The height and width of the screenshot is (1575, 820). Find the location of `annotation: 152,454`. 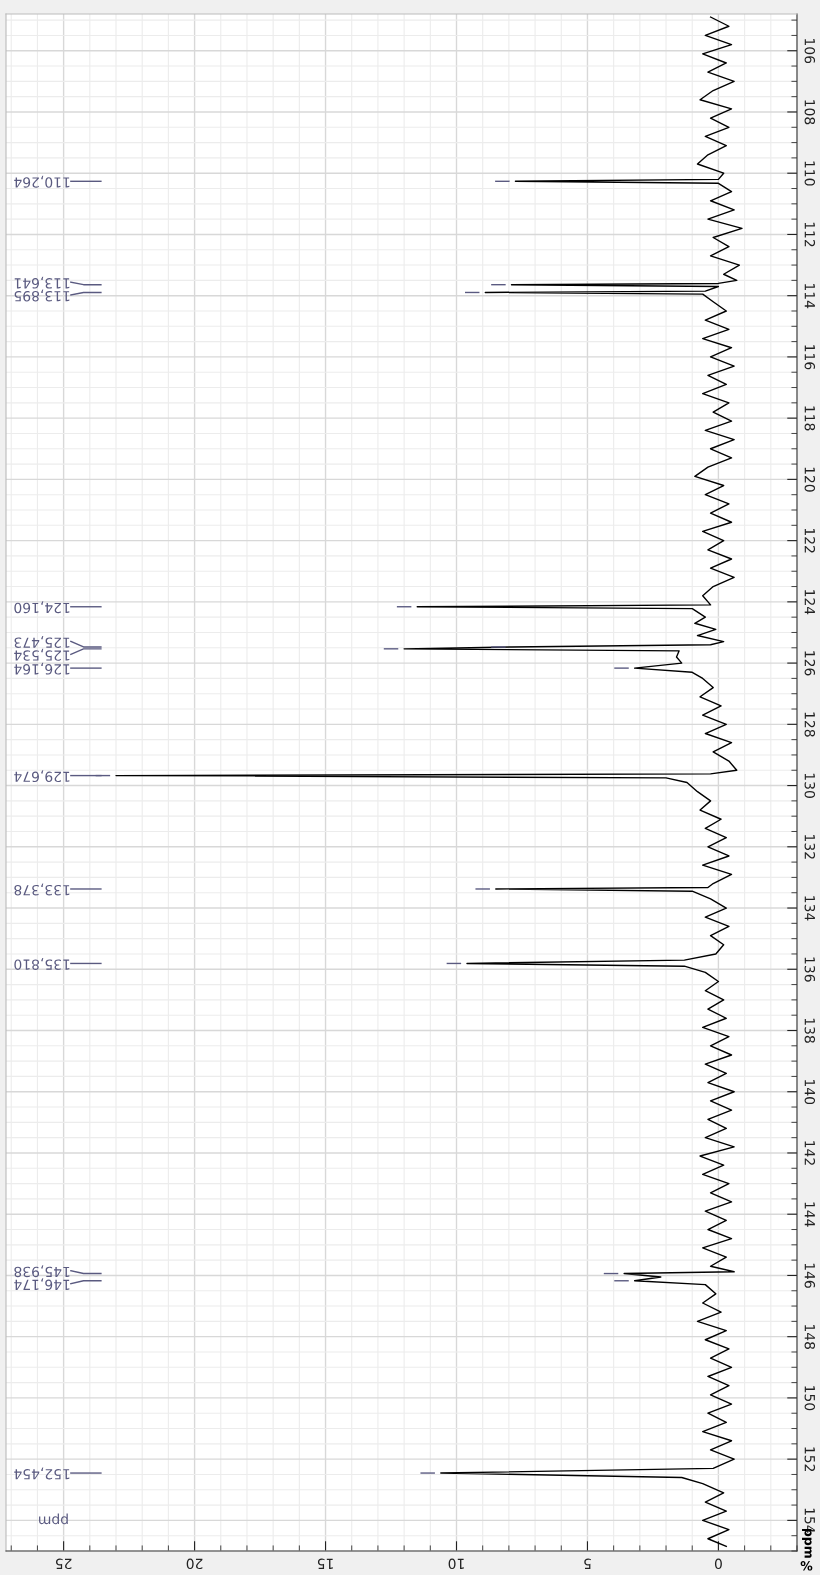

annotation: 152,454 is located at coordinates (42, 1473).